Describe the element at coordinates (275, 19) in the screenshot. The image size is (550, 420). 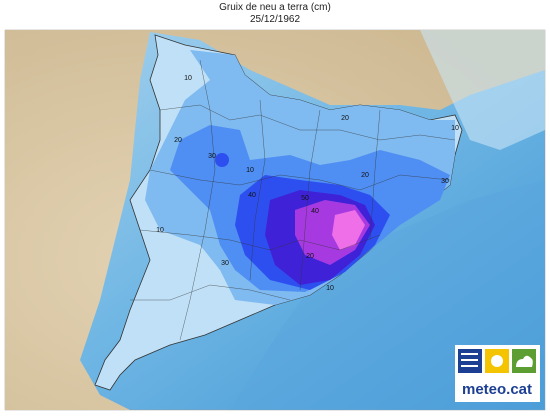
I see `map-date: 25/12/1962` at that location.